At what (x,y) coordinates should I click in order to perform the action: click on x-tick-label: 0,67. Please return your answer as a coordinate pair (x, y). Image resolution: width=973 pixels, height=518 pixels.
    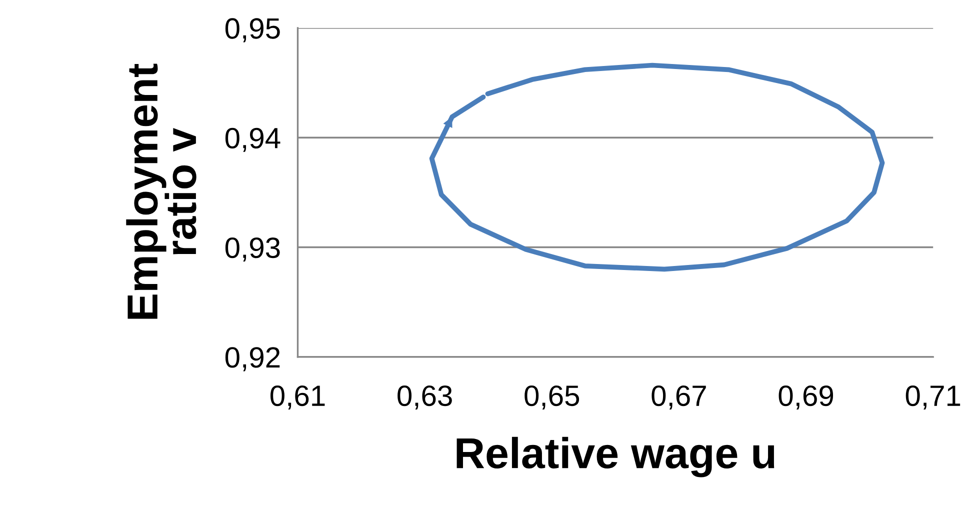
    Looking at the image, I should click on (679, 397).